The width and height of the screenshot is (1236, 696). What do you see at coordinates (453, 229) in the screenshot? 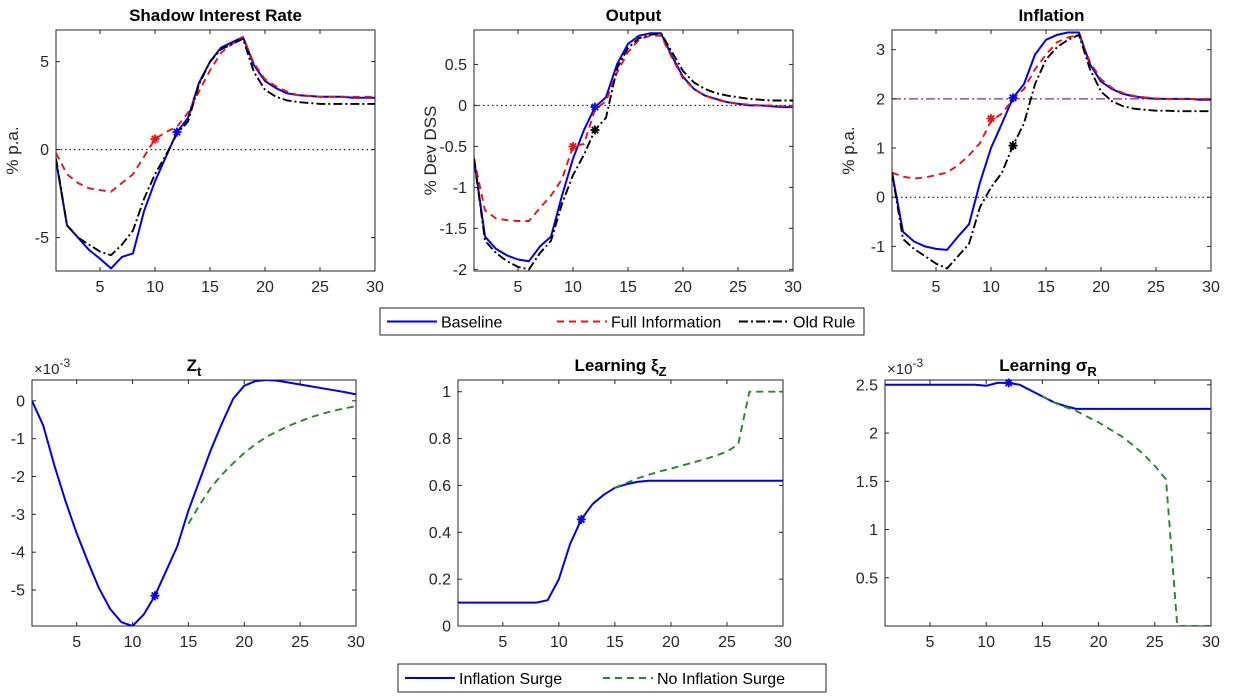
I see `y-tick-label: -1.5` at bounding box center [453, 229].